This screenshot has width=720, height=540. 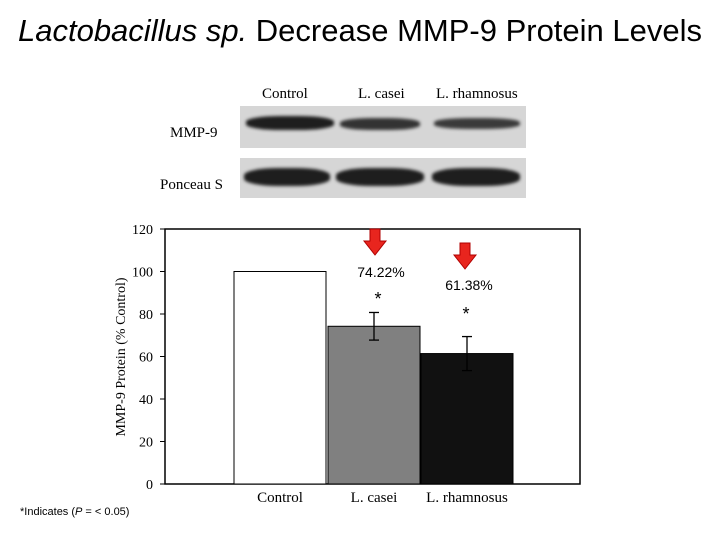 What do you see at coordinates (468, 285) in the screenshot?
I see `data-label-2: 61.38%` at bounding box center [468, 285].